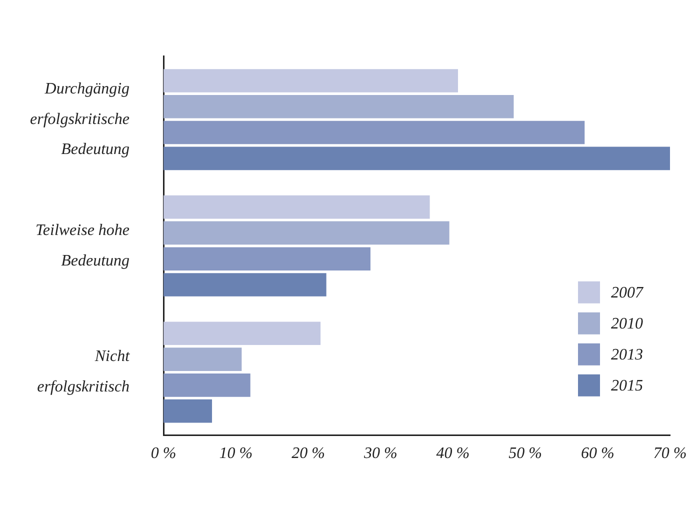 This screenshot has width=690, height=507. I want to click on y-tick-label: Teilweise hohe Bedeutung, so click(82, 246).